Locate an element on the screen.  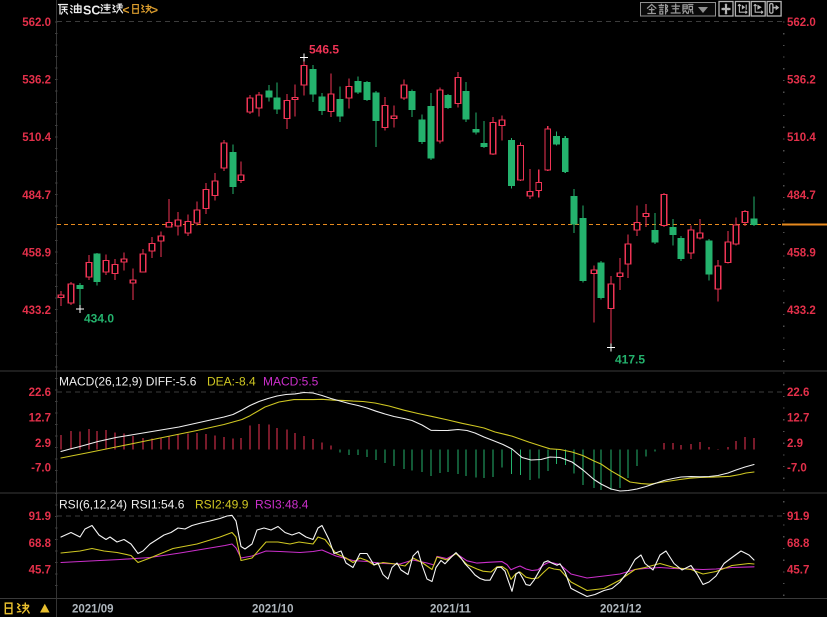
svg-text: RSI1:54.6 is located at coordinates (158, 505).